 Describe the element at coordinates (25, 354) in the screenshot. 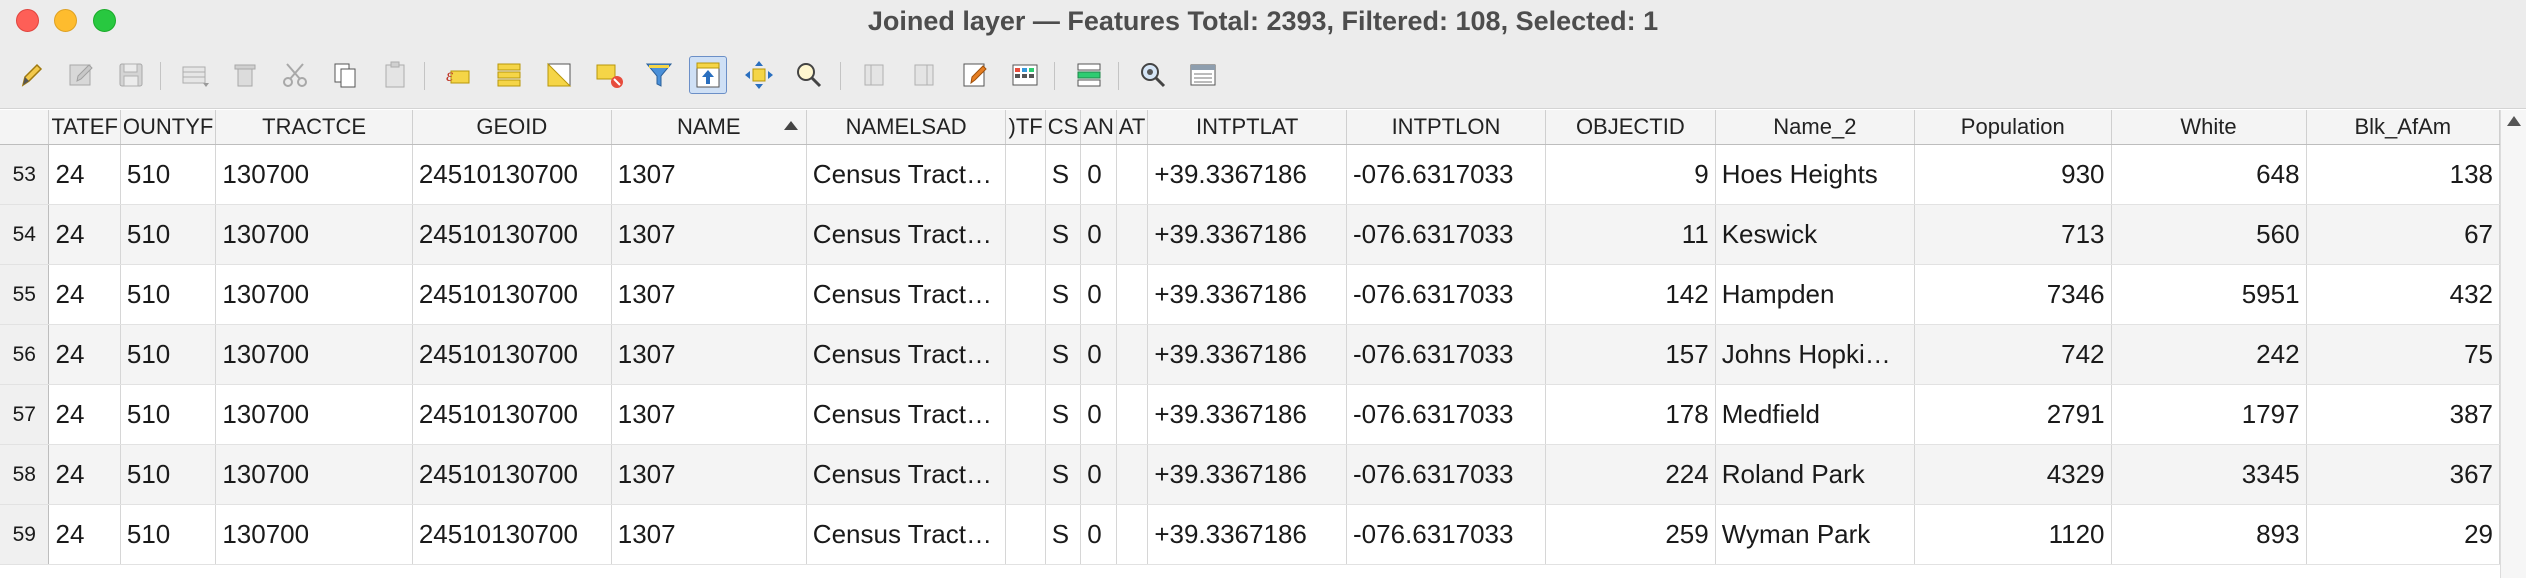

I see `row-number-cell: 56` at that location.